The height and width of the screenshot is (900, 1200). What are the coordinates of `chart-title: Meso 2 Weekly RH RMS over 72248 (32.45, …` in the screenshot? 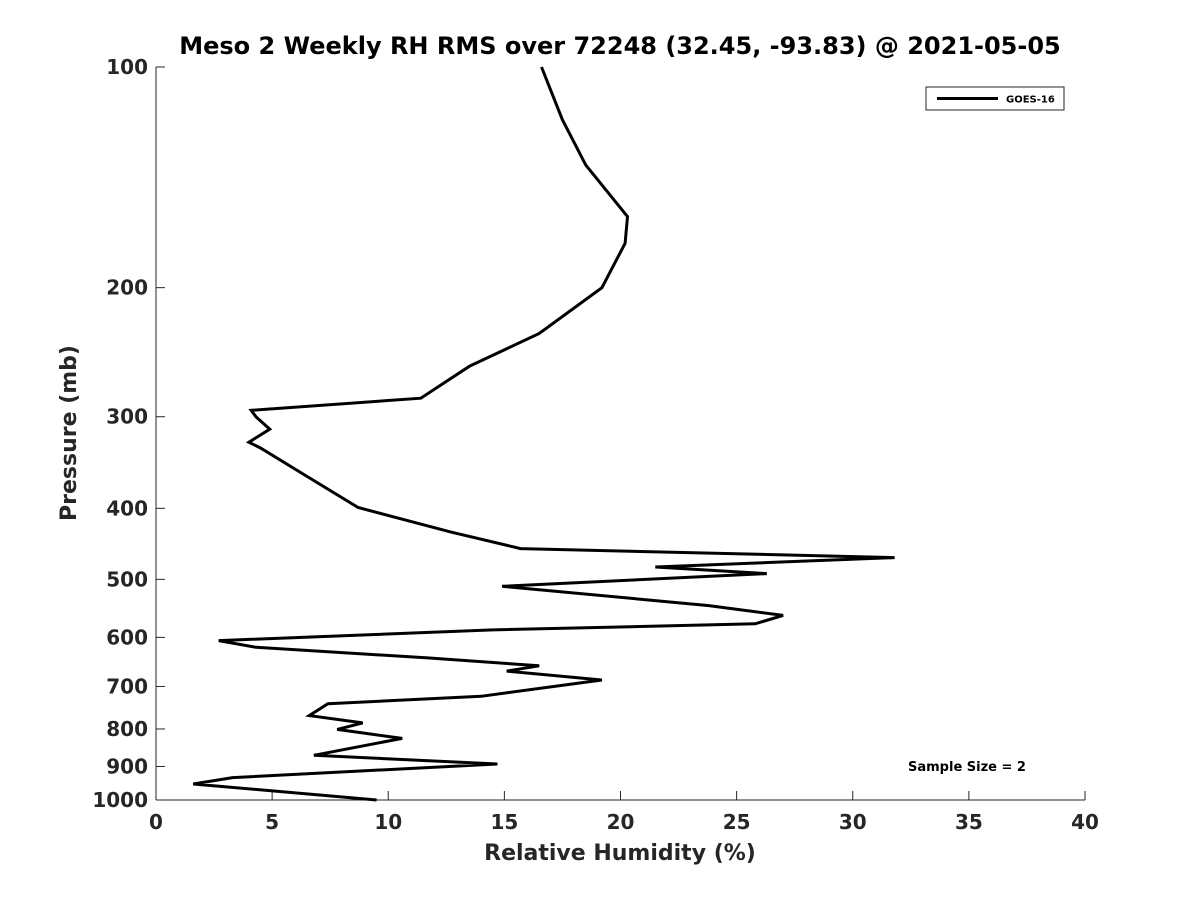 It's located at (620, 46).